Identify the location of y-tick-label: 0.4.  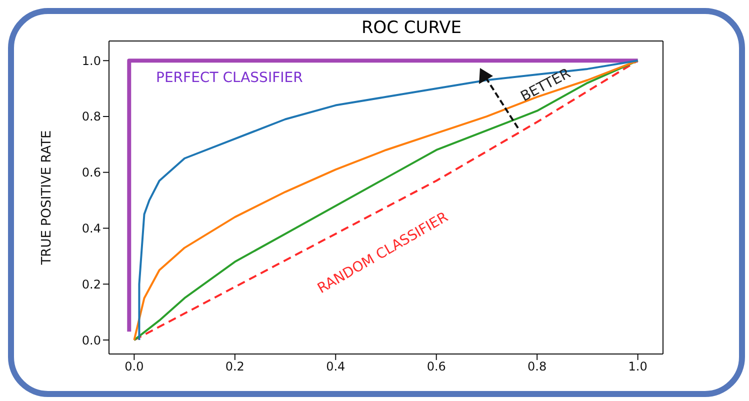
(91, 229).